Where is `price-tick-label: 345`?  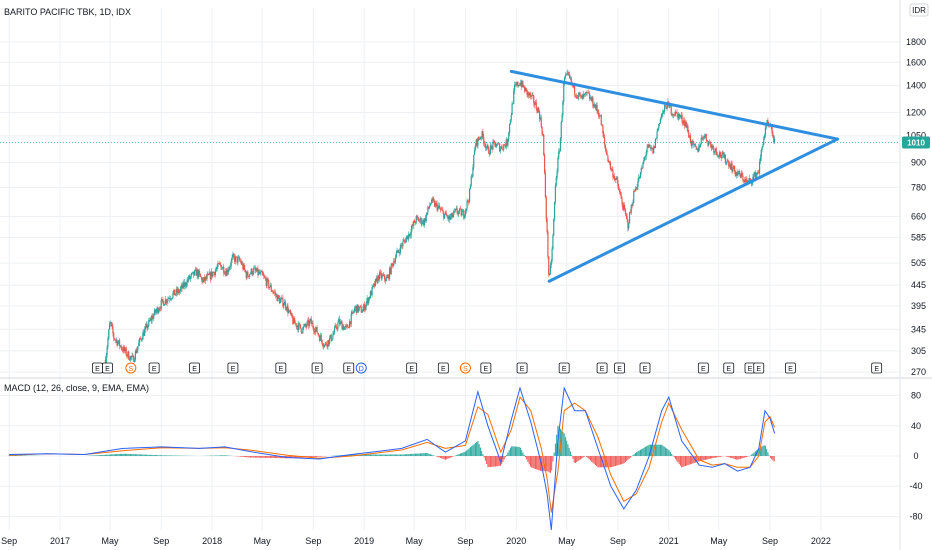
price-tick-label: 345 is located at coordinates (918, 329).